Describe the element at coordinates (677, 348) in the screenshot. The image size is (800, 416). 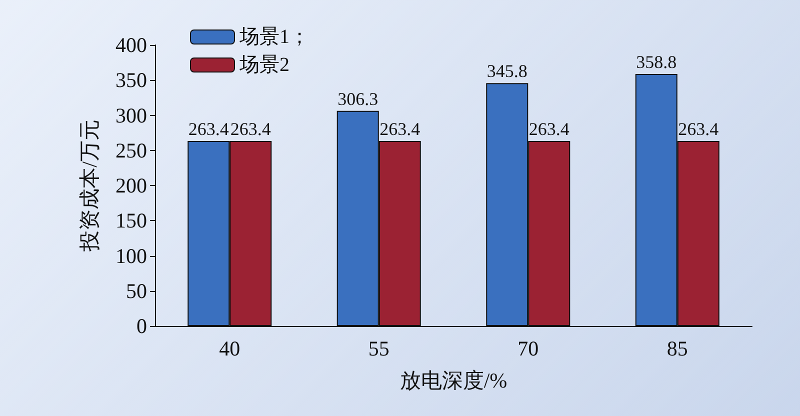
I see `x-tick-label: 85` at that location.